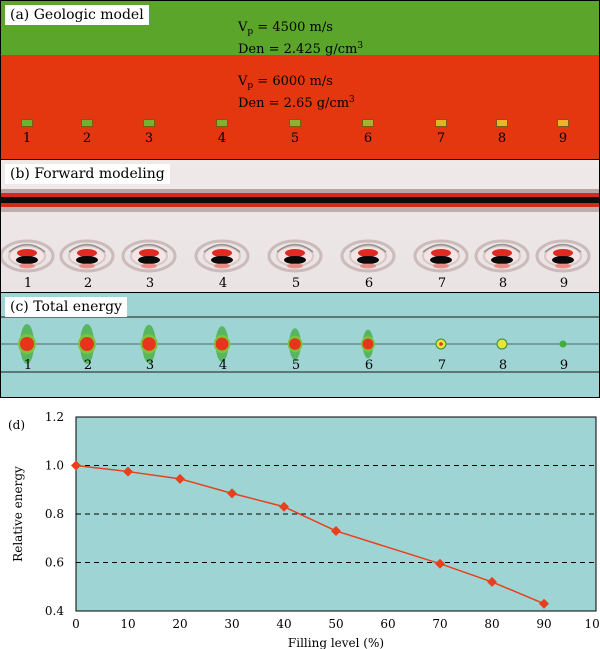 This screenshot has width=600, height=649. I want to click on reflection-band-red-lower, so click(300, 205).